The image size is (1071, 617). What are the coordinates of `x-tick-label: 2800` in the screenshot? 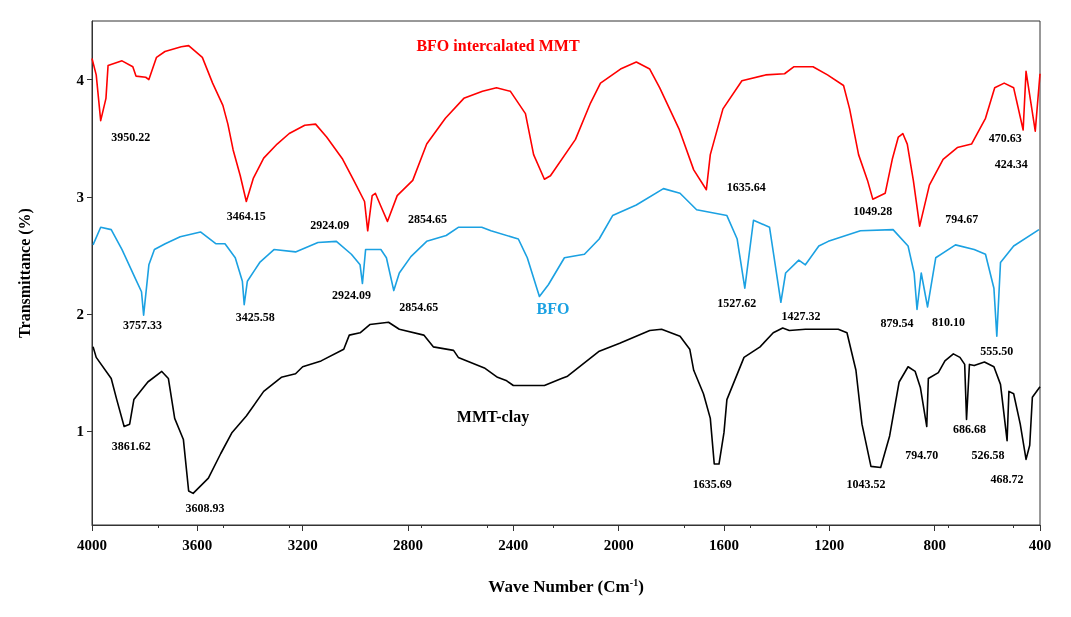 It's located at (408, 544).